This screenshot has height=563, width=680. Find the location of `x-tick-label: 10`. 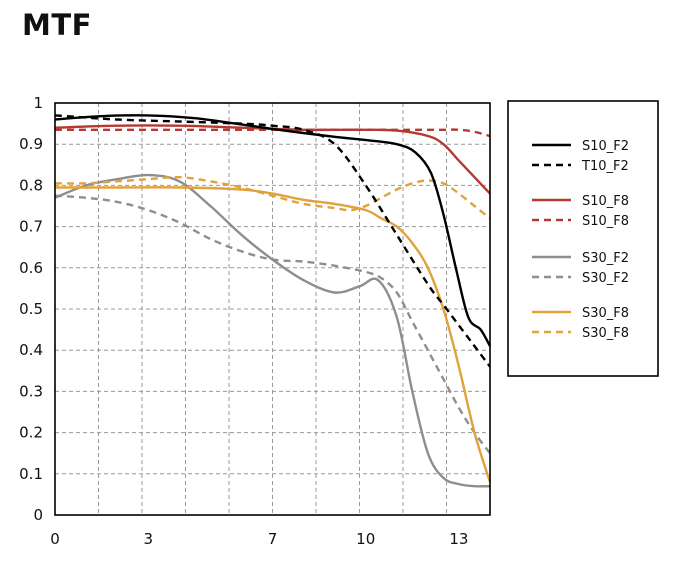

x-tick-label: 10 is located at coordinates (365, 539).